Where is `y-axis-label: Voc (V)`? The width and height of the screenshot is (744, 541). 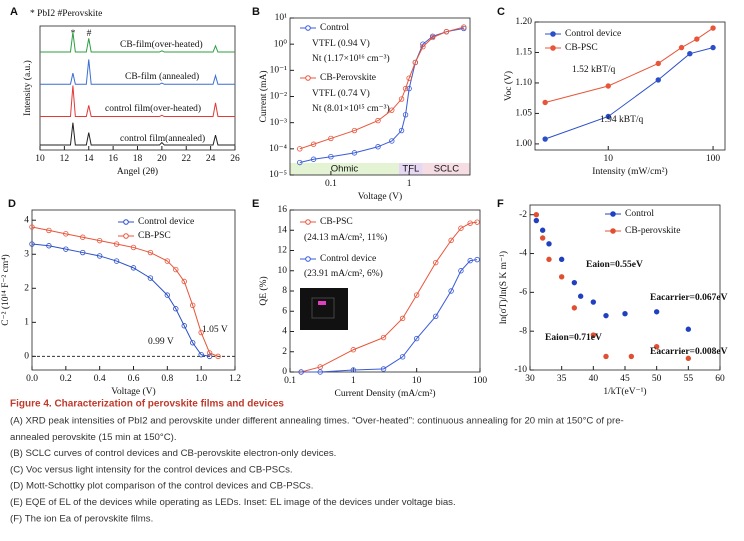 y-axis-label: Voc (V) is located at coordinates (508, 86).